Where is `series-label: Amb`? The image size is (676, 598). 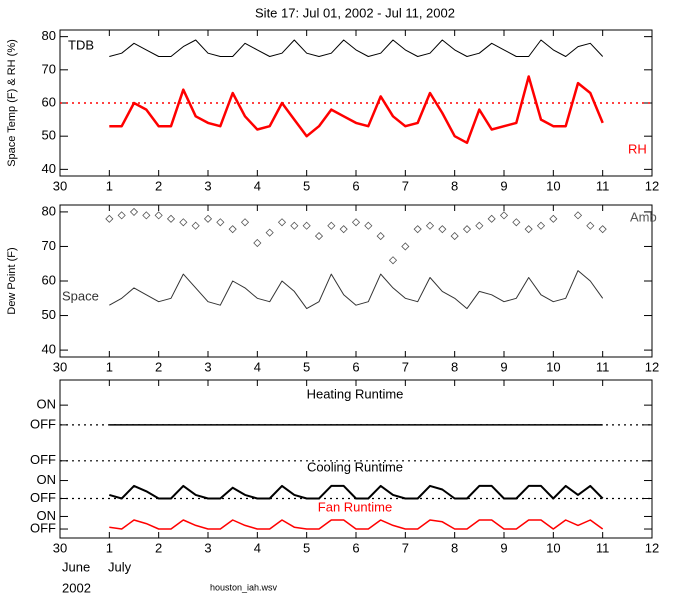 series-label: Amb is located at coordinates (643, 216).